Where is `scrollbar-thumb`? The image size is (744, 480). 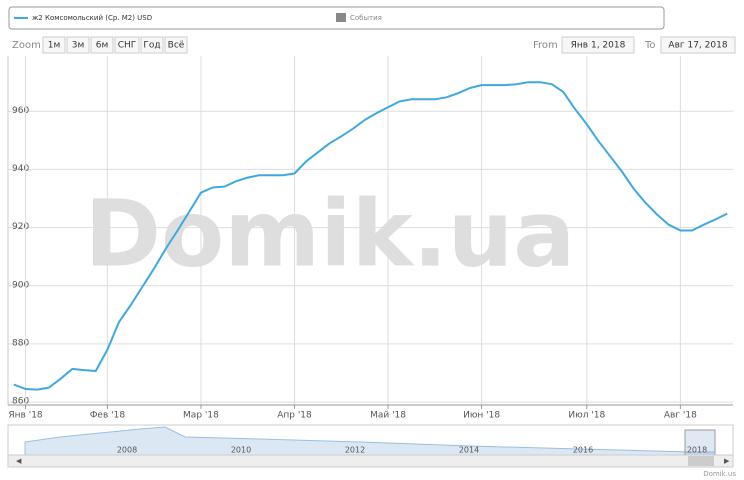
scrollbar-thumb is located at coordinates (701, 461).